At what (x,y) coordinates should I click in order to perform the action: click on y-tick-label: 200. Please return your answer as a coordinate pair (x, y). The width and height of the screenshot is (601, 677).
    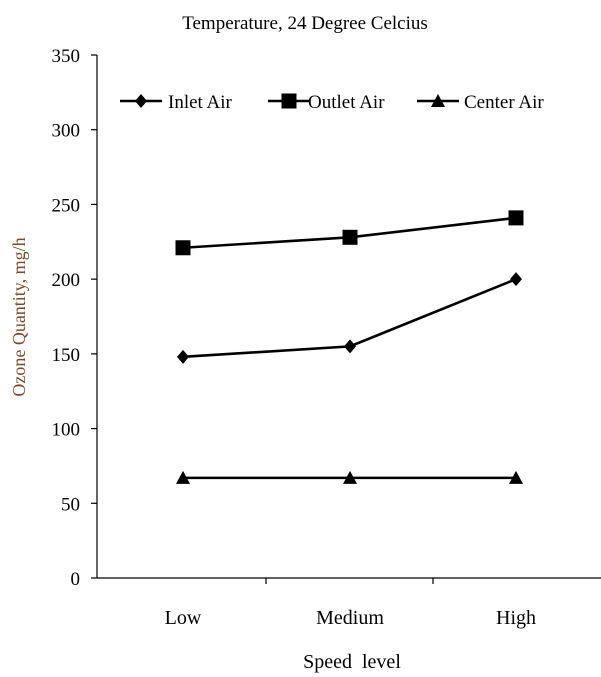
    Looking at the image, I should click on (66, 280).